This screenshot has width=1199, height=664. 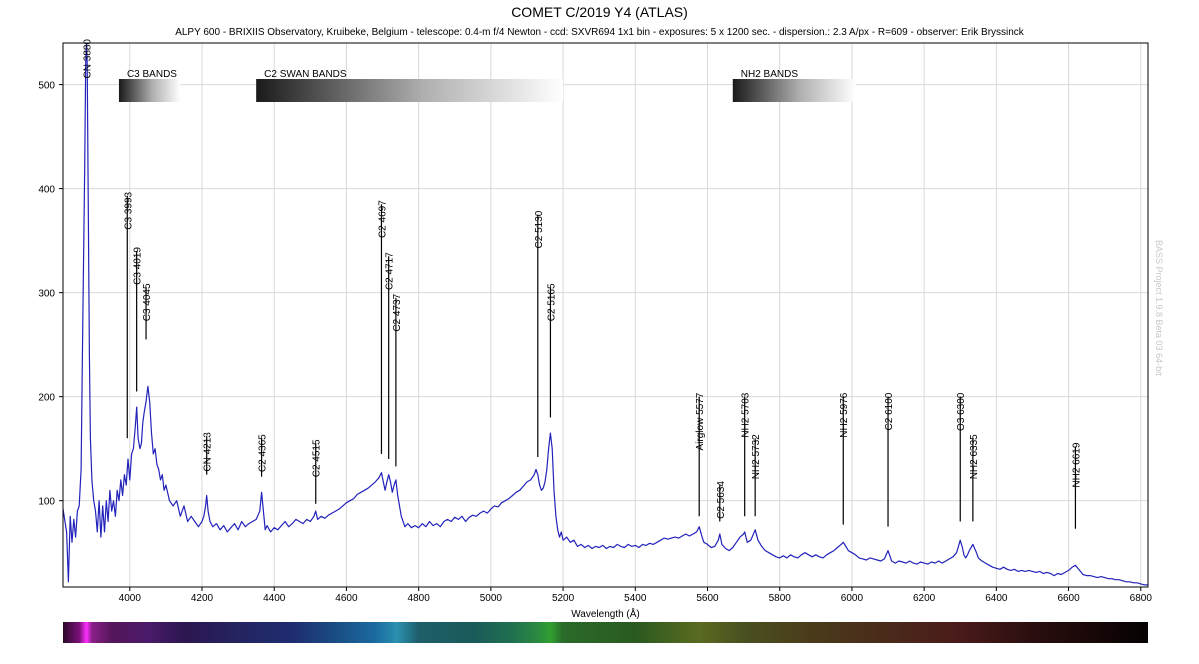 I want to click on line-id-label: C2 6100, so click(x=889, y=411).